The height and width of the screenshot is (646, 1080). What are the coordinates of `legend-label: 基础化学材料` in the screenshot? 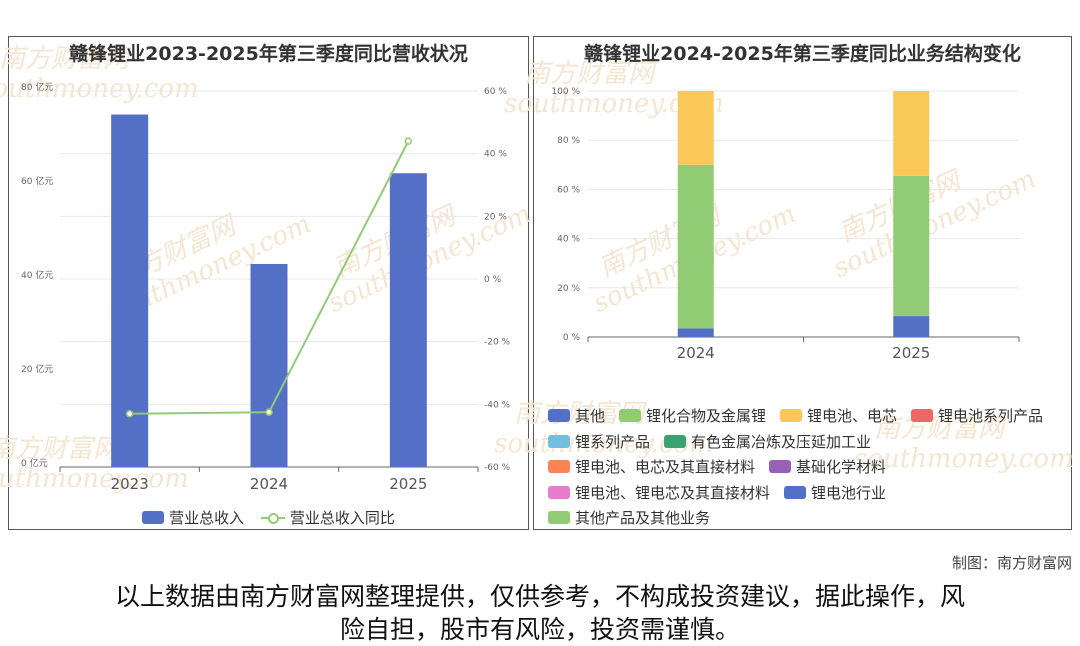 It's located at (841, 467).